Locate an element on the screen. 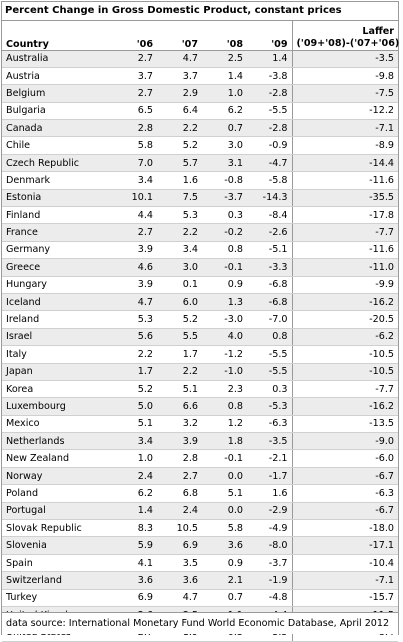  country-cell: Switzerland is located at coordinates (57, 580).